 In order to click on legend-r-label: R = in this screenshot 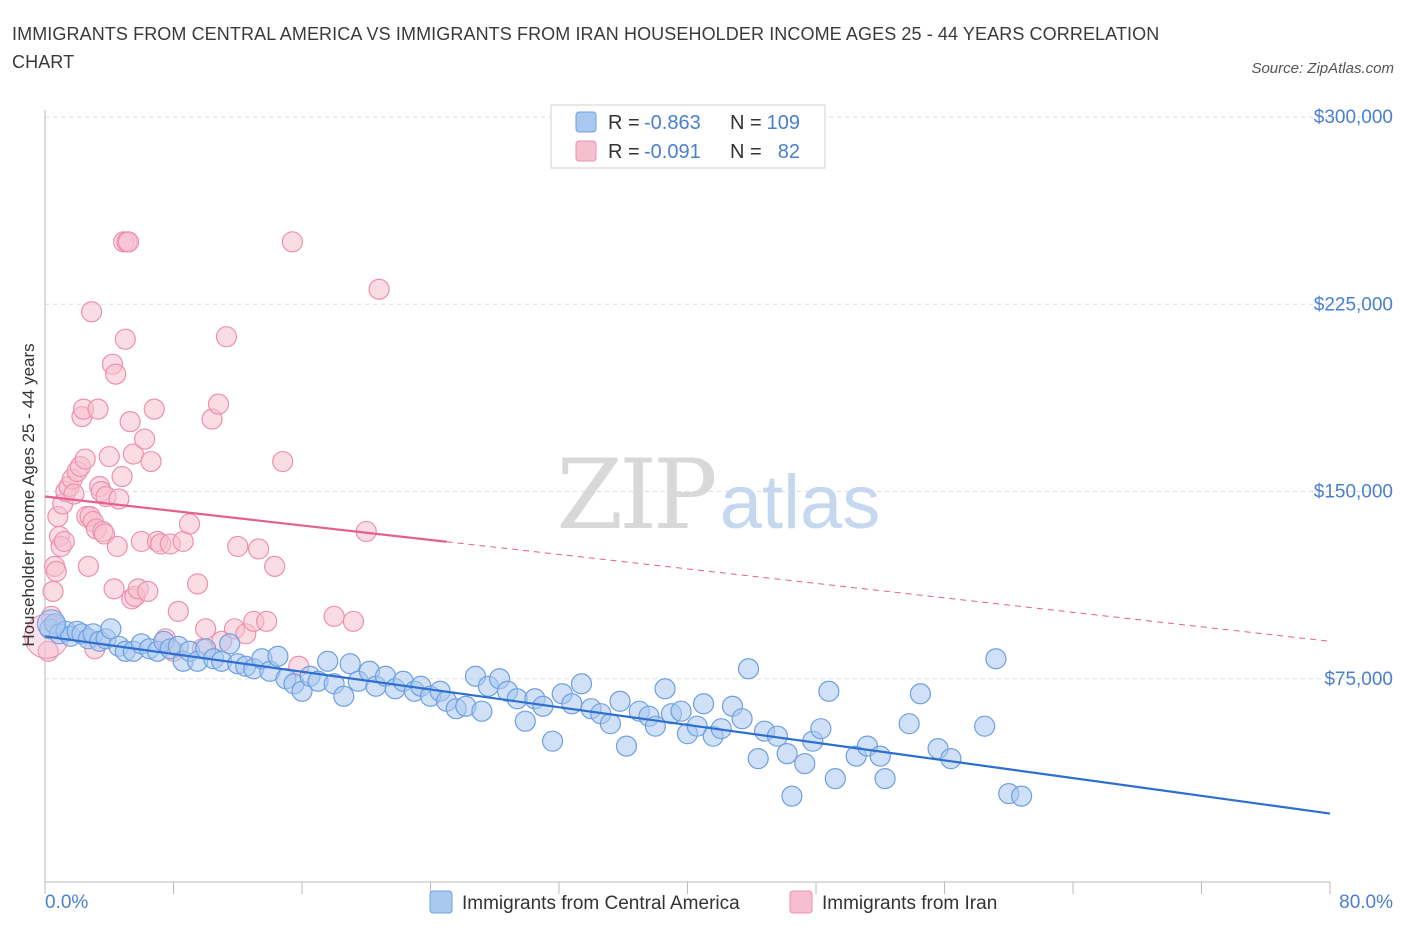, I will do `click(624, 123)`.